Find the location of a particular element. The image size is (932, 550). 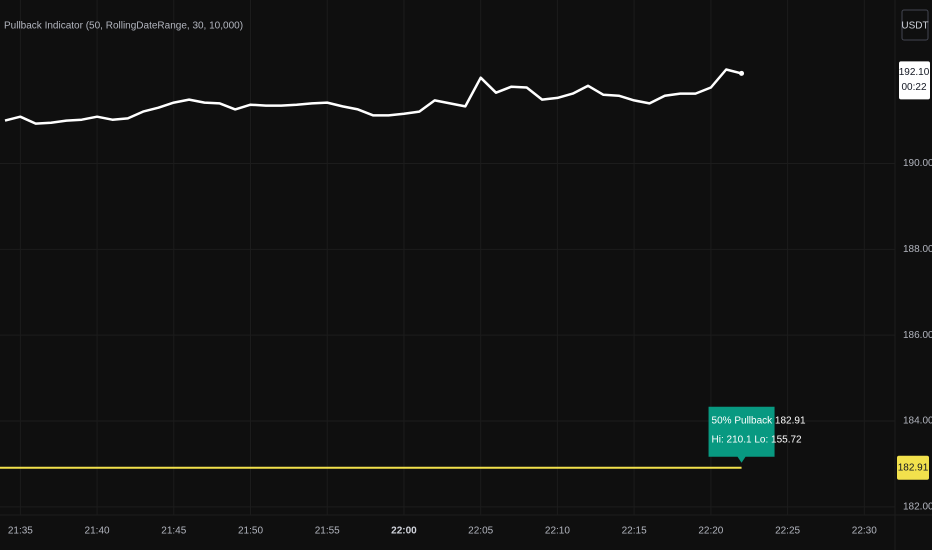

level-price-tag is located at coordinates (913, 467).